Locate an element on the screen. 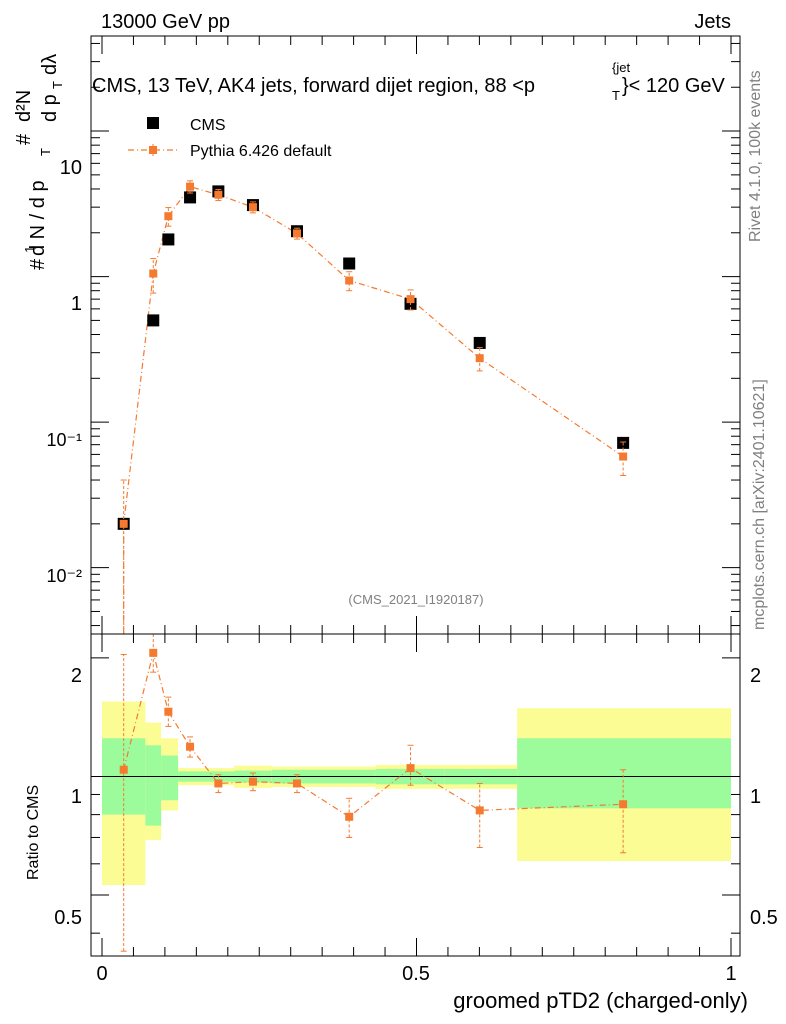 The image size is (786, 1024). svg-text: dλ is located at coordinates (50, 64).